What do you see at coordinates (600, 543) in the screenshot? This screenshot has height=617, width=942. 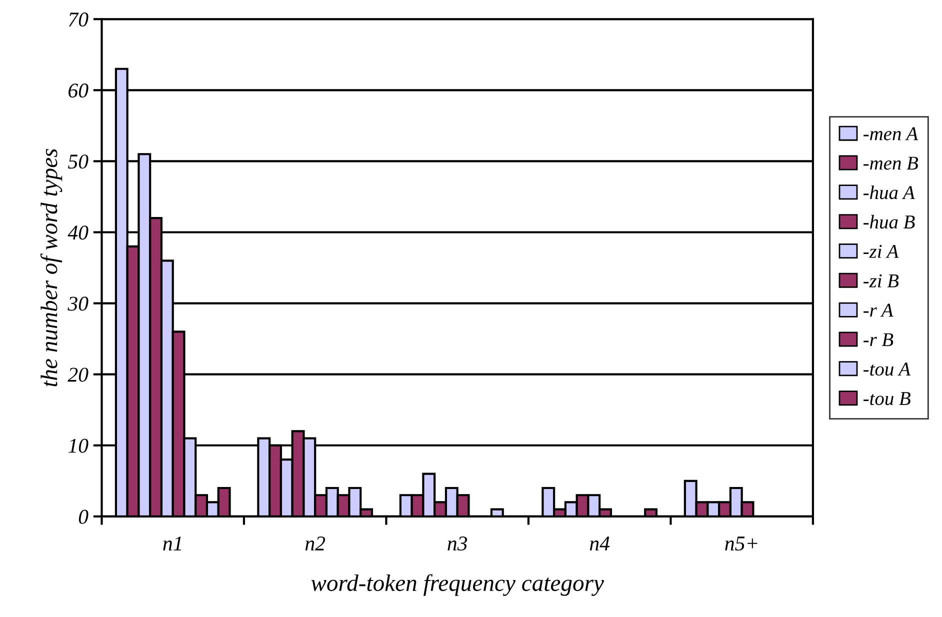 I see `x-tick-label: n4` at bounding box center [600, 543].